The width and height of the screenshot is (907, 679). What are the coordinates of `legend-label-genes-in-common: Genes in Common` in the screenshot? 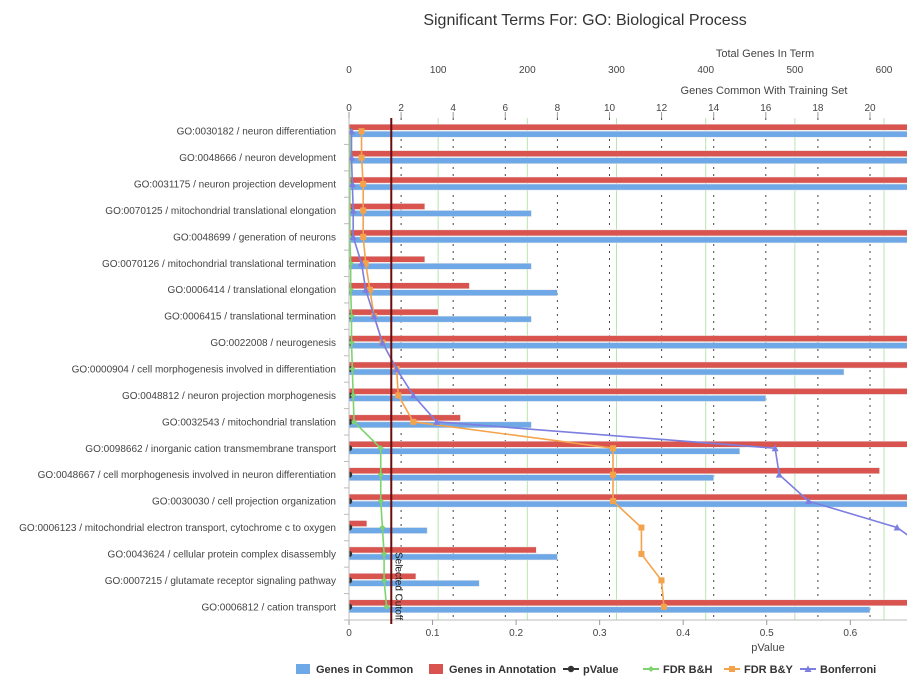 It's located at (364, 670).